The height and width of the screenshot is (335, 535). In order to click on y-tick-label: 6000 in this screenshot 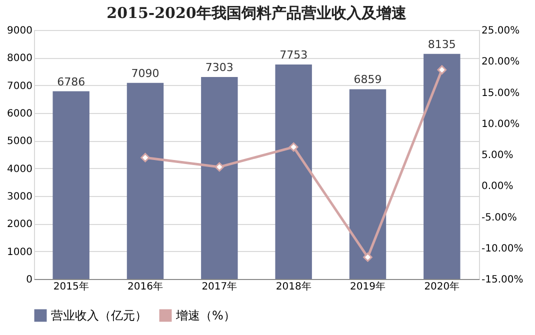, I will do `click(19, 114)`.